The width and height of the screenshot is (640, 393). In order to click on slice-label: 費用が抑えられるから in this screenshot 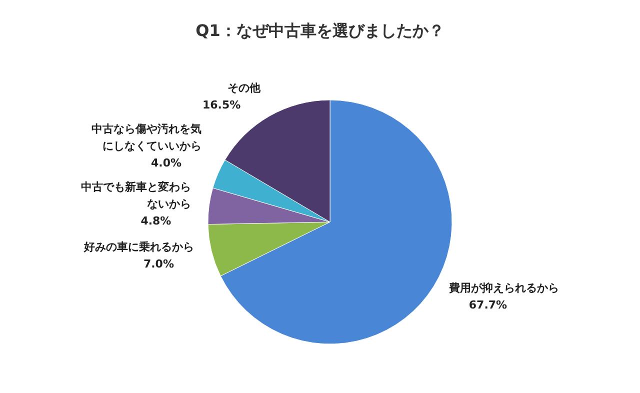, I will do `click(503, 287)`.